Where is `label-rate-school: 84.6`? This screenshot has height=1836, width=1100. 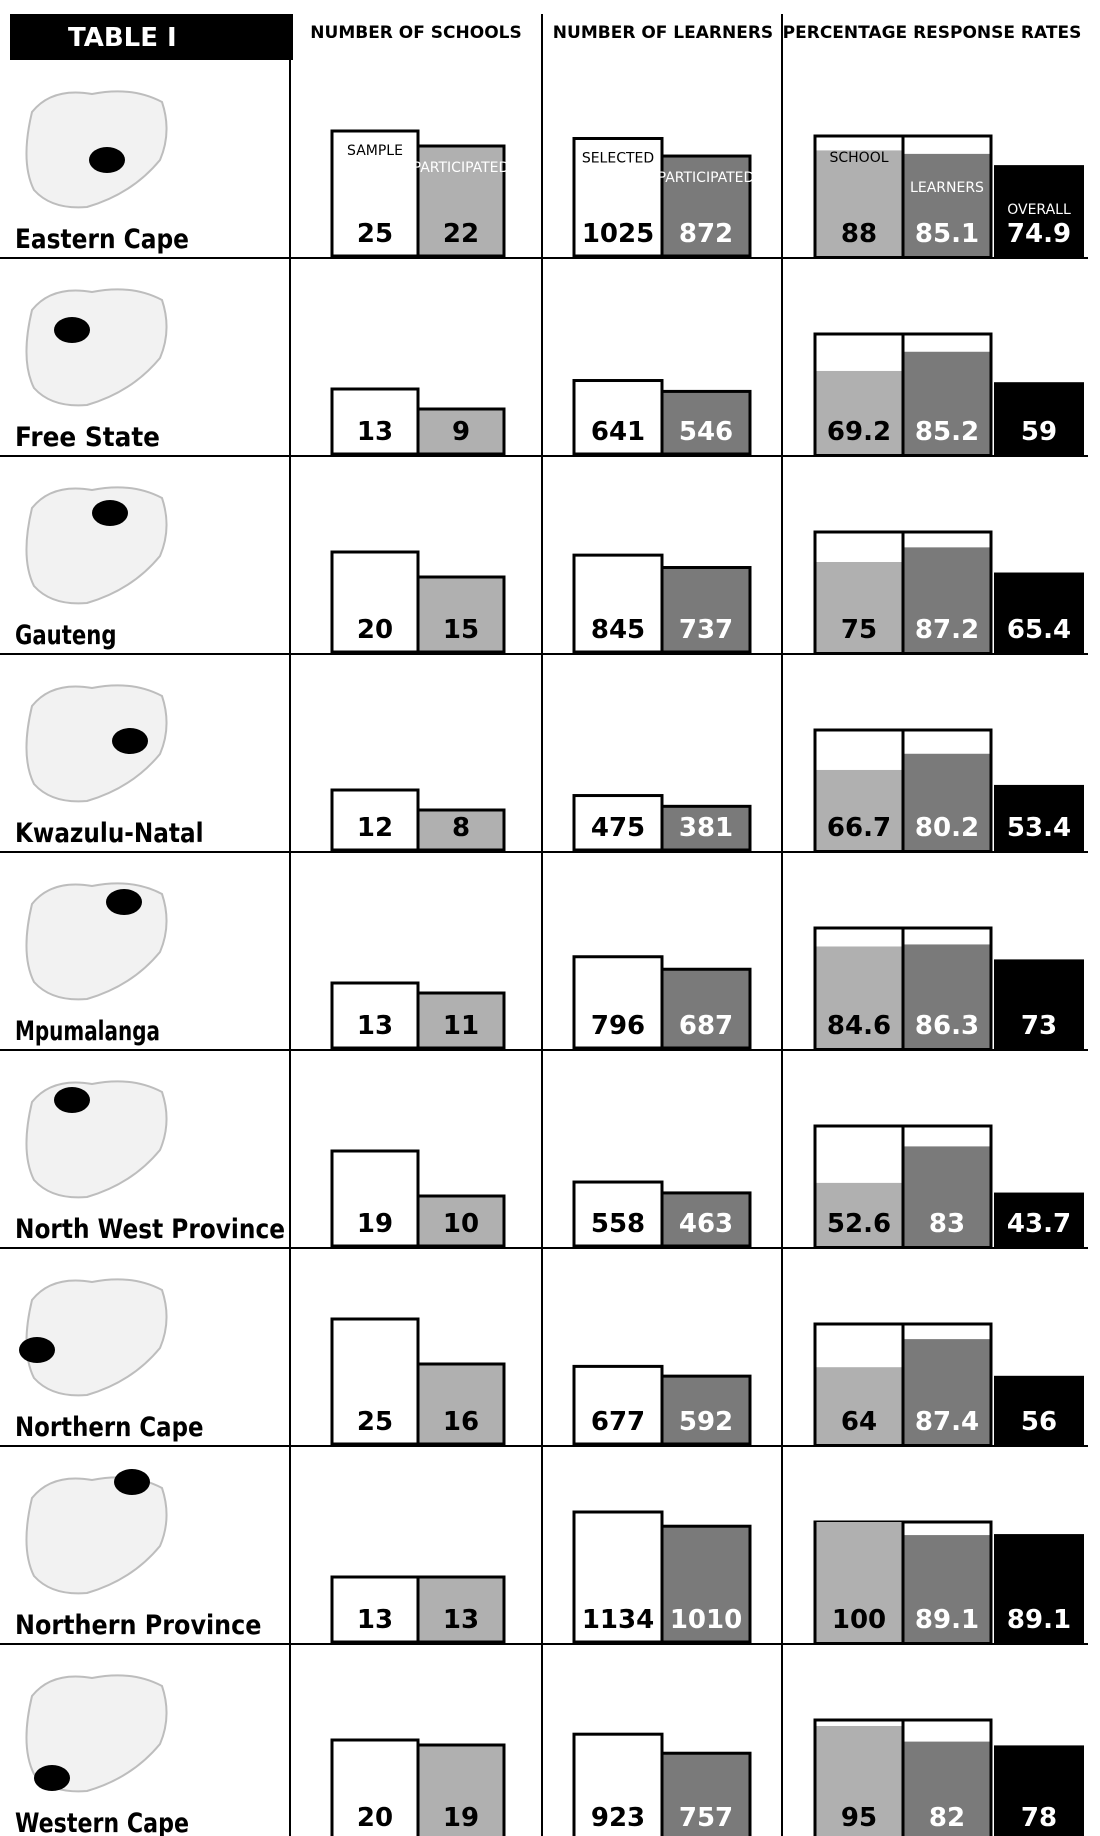
label-rate-school: 84.6 is located at coordinates (859, 1026).